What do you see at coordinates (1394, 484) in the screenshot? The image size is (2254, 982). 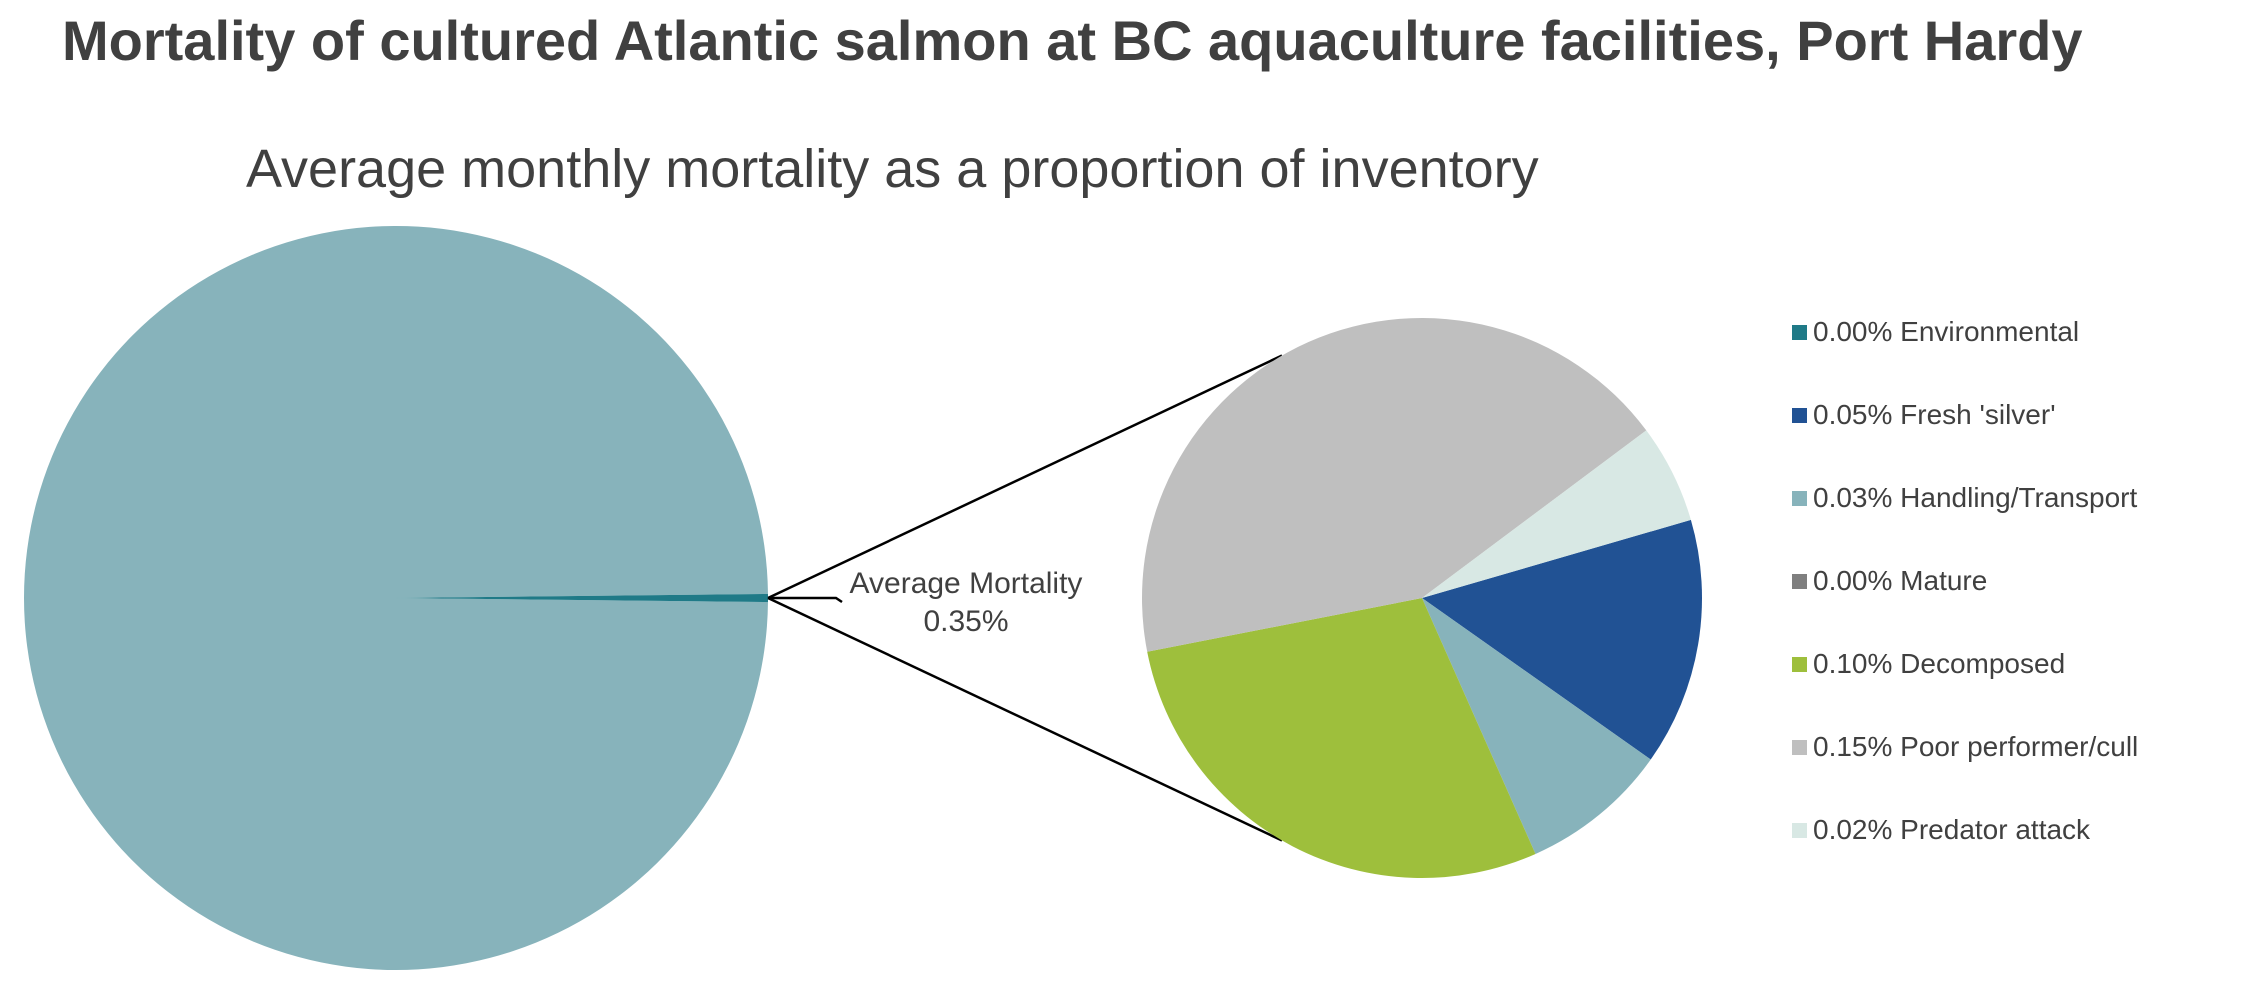 I see `breakdown-slice-poor-performer-cull` at bounding box center [1394, 484].